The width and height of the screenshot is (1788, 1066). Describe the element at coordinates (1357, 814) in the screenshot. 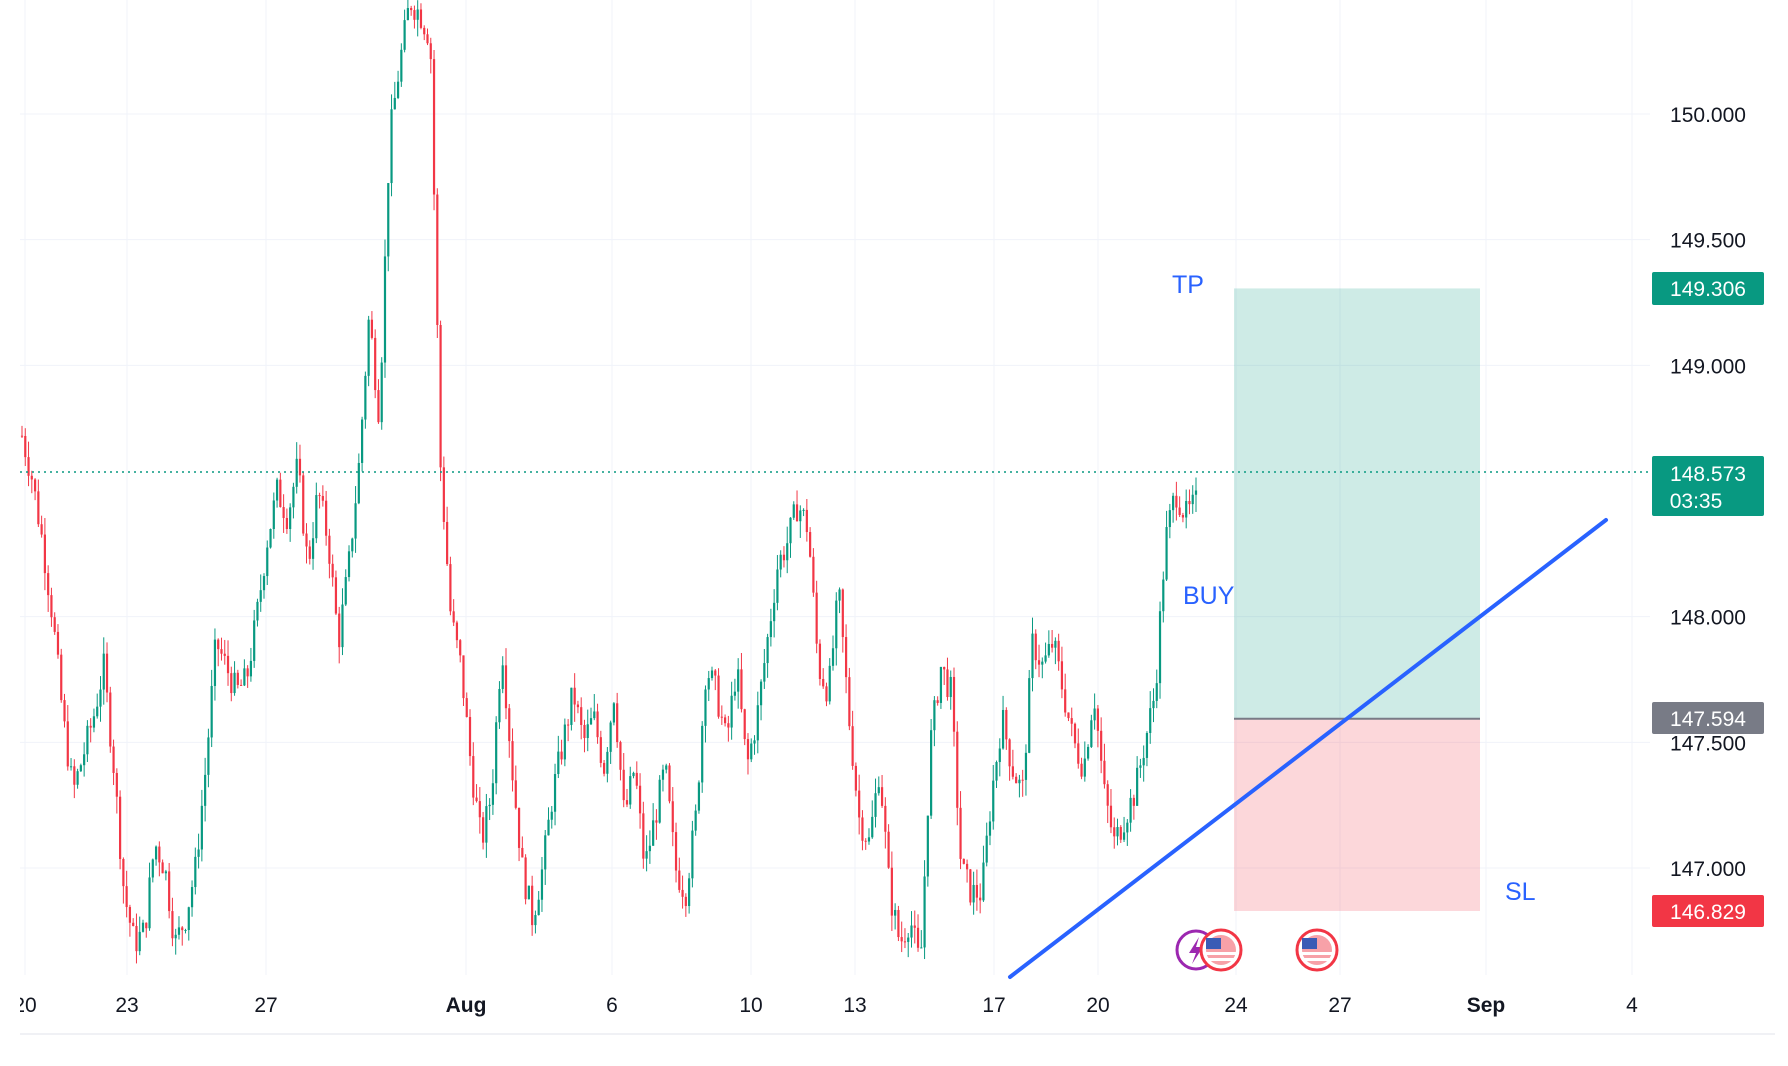

I see `stop-loss-zone` at that location.